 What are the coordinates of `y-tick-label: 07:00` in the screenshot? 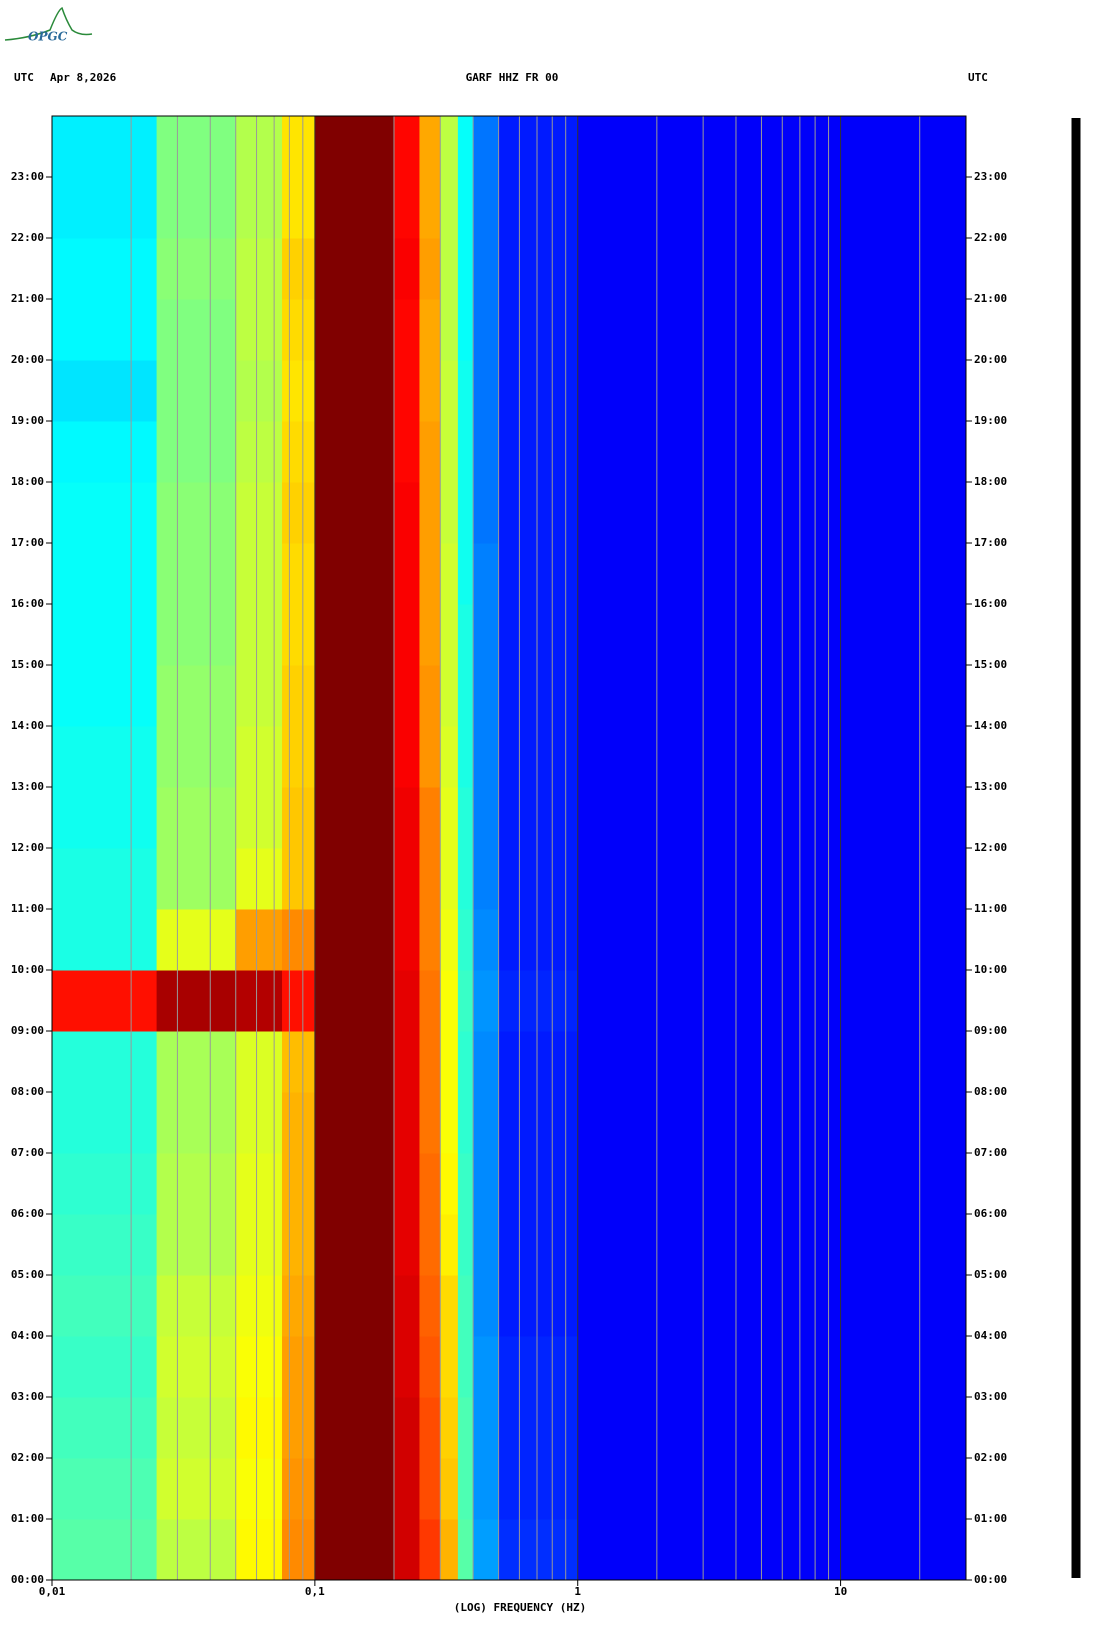 It's located at (990, 1152).